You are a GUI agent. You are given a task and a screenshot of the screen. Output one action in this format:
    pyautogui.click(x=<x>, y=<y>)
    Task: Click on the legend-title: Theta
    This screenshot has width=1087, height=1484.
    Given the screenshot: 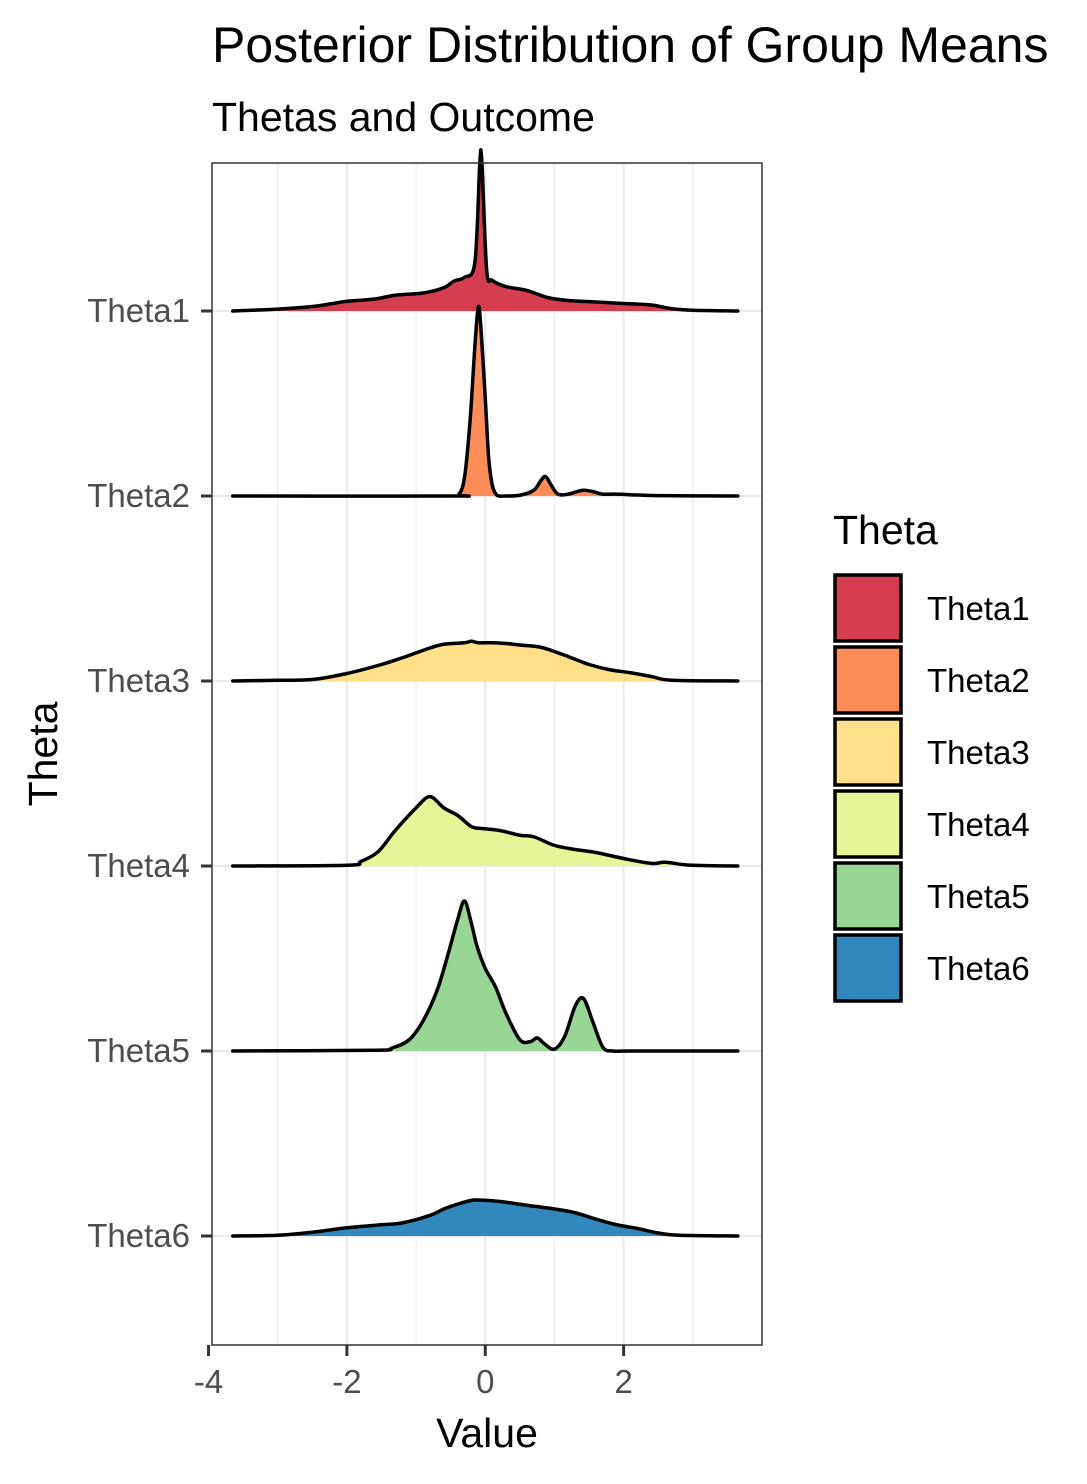 What is the action you would take?
    pyautogui.click(x=885, y=530)
    